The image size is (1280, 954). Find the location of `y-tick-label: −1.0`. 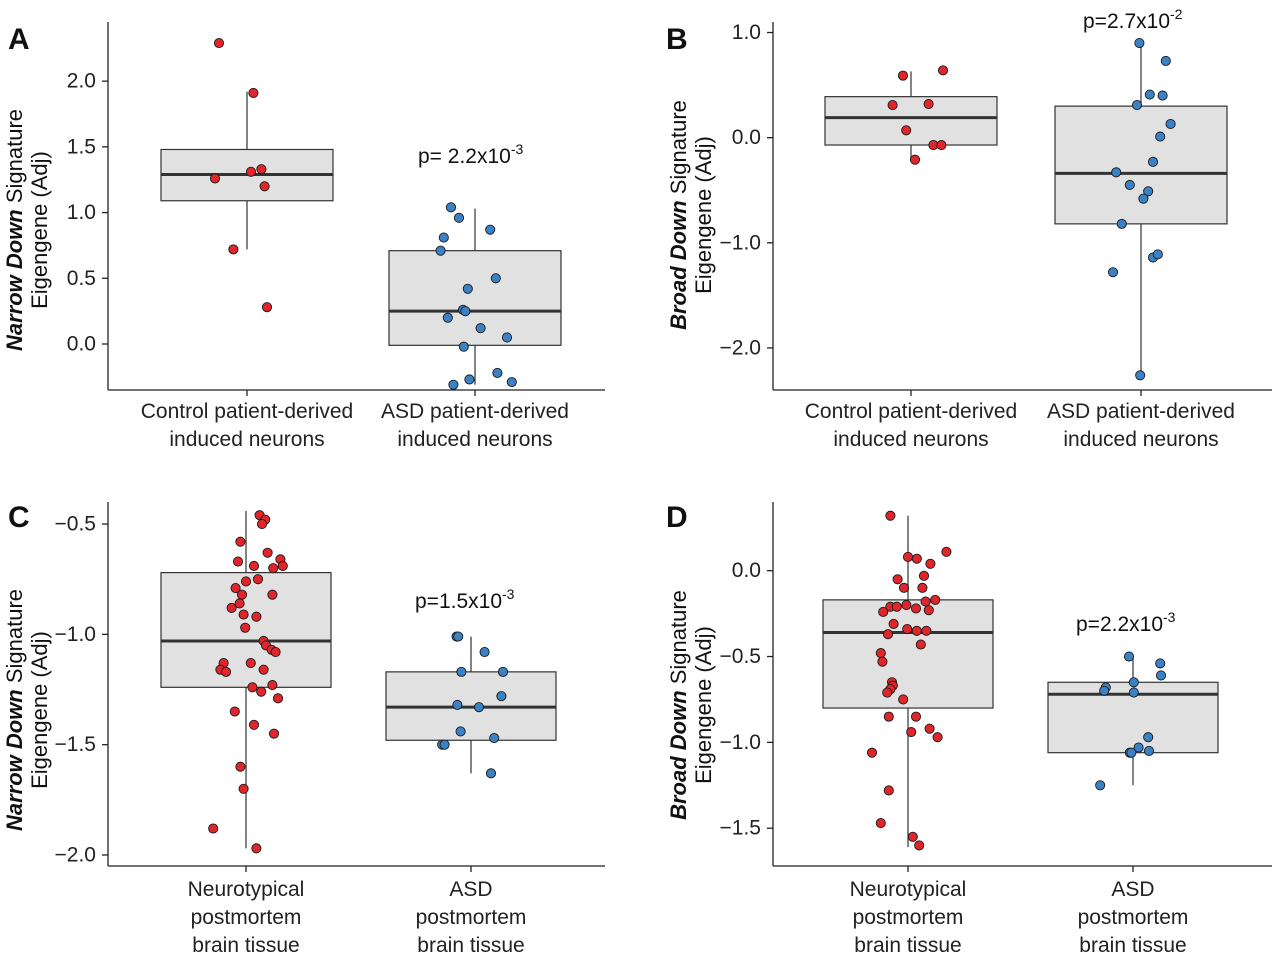

y-tick-label: −1.0 is located at coordinates (75, 634).